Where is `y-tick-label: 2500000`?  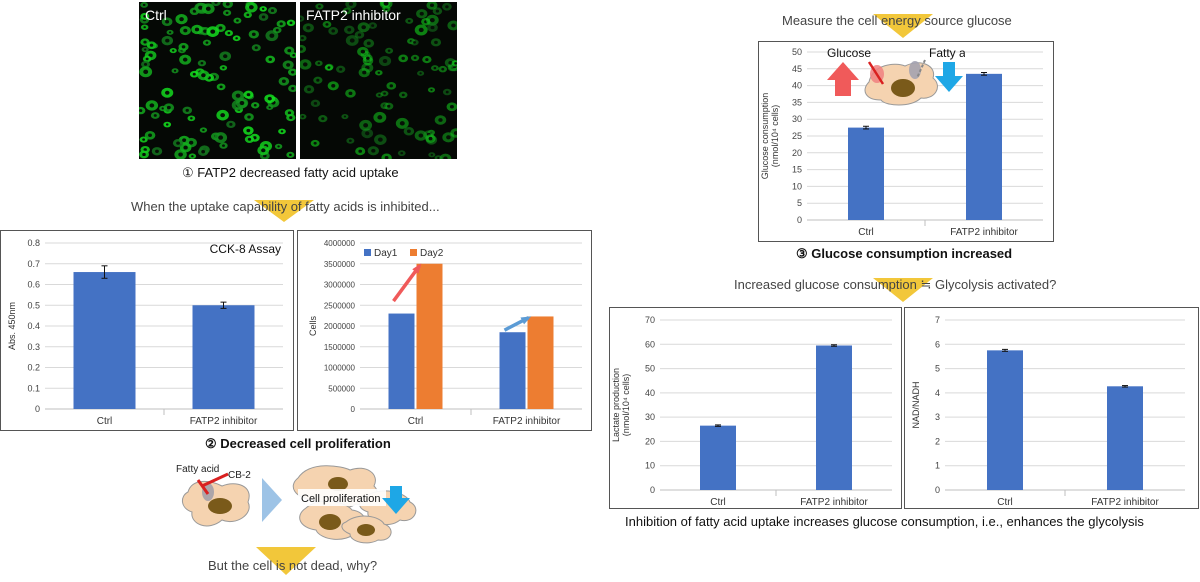
y-tick-label: 2500000 is located at coordinates (340, 305).